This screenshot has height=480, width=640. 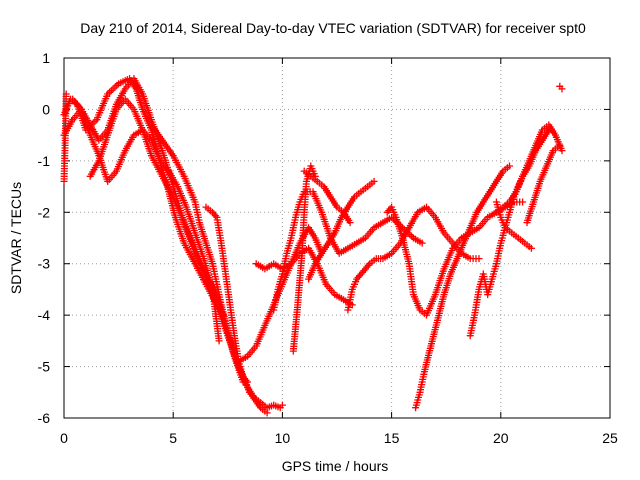 I want to click on x-axis-label: GPS time / hours, so click(x=335, y=466).